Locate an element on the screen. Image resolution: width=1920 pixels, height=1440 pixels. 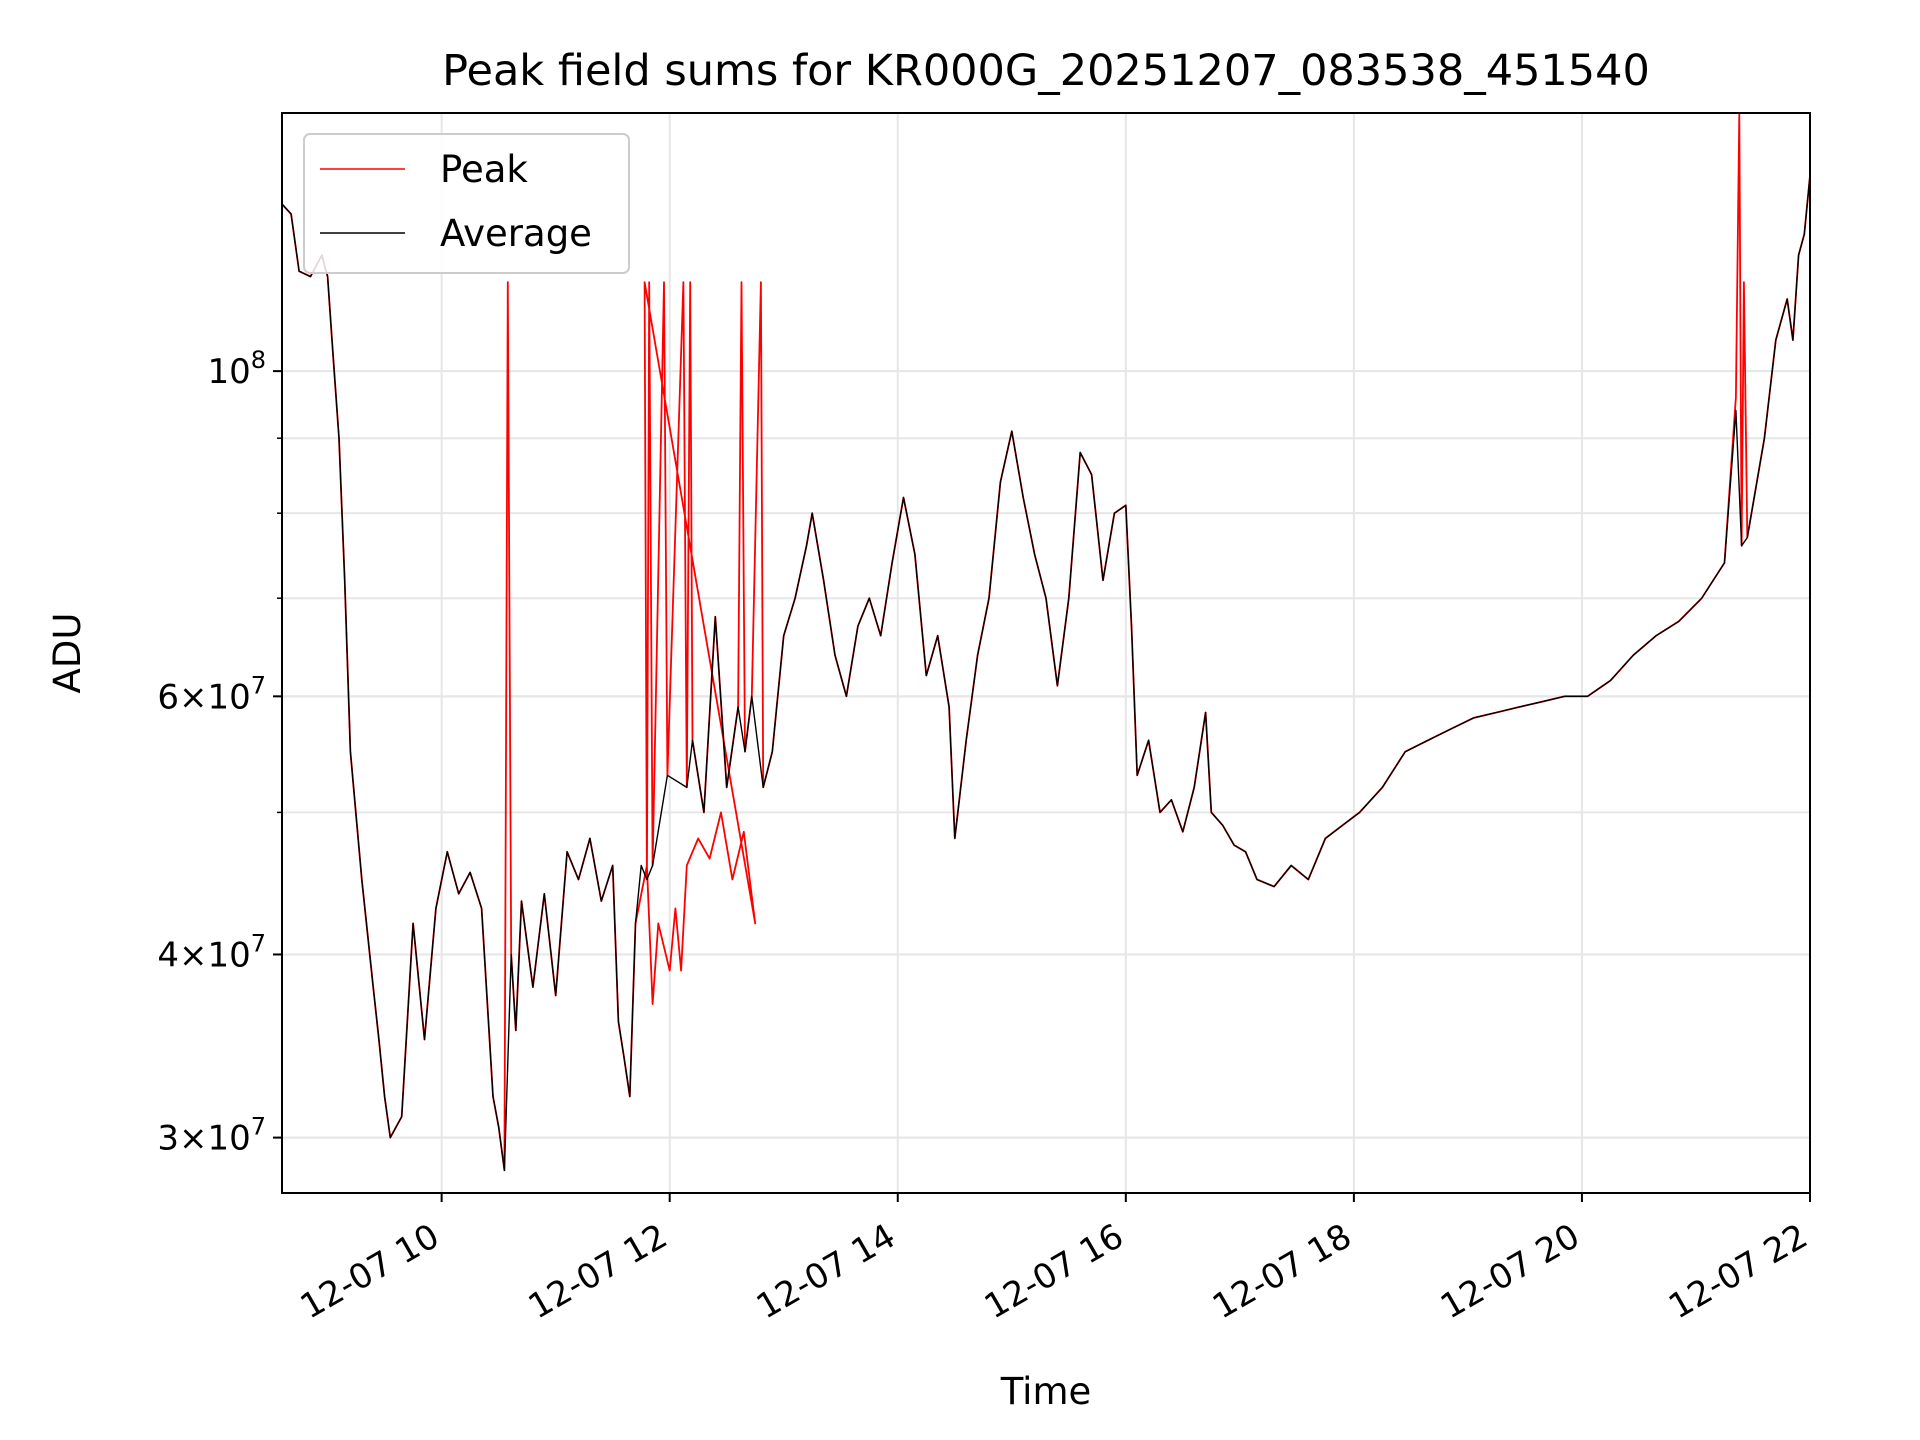
y-tick-label: 3×10⁷ is located at coordinates (211, 1136).